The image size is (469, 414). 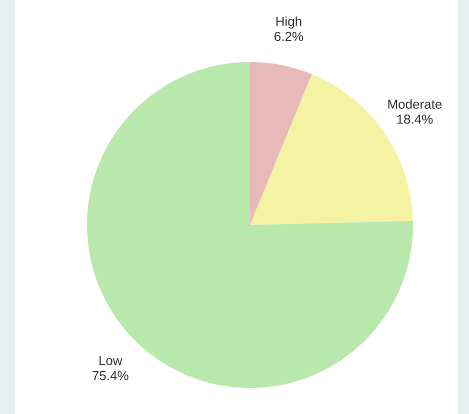 What do you see at coordinates (415, 119) in the screenshot?
I see `data-label: 18.4%` at bounding box center [415, 119].